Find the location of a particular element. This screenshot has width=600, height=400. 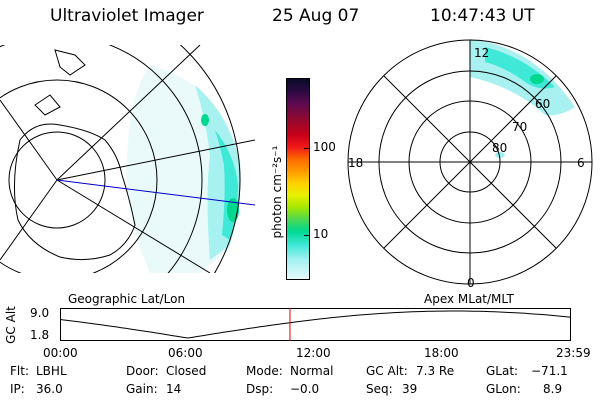

noon-meridian is located at coordinates (155, 192).